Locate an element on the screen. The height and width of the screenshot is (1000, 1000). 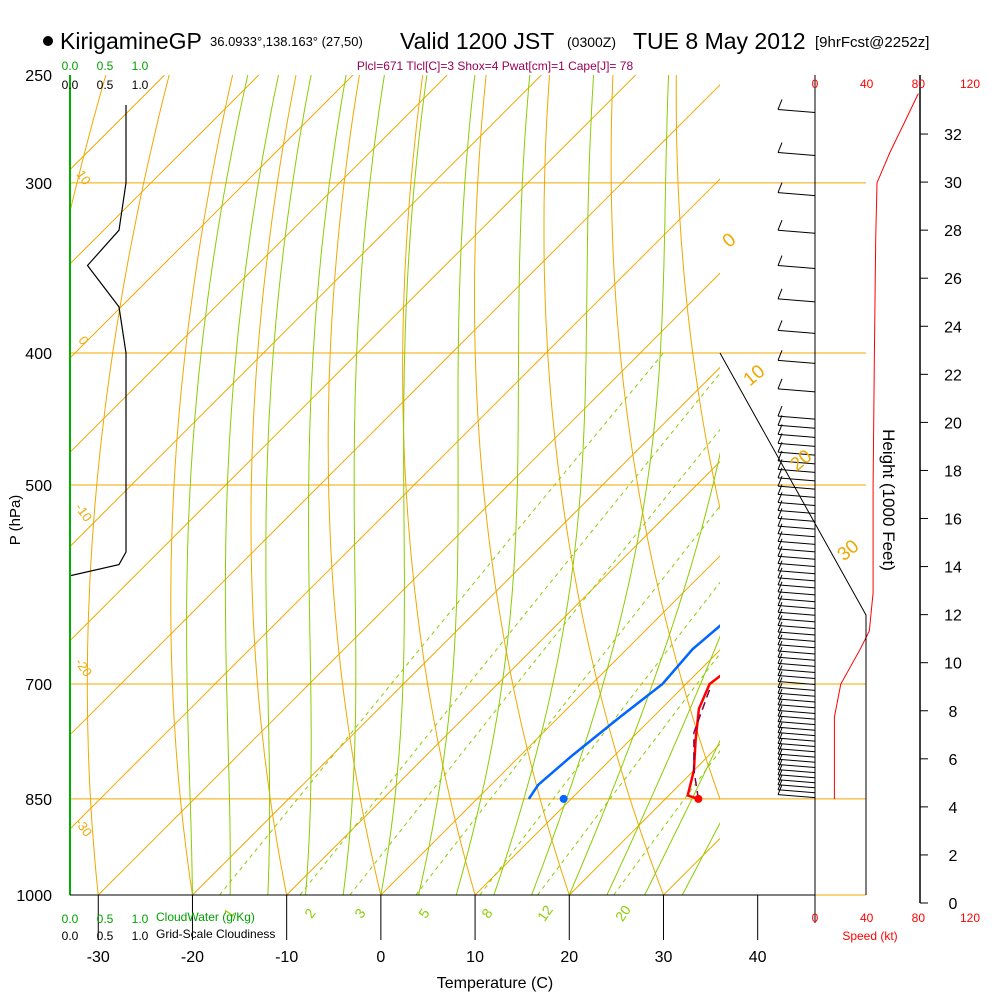
pressure-tick-label: 850 is located at coordinates (38, 800).